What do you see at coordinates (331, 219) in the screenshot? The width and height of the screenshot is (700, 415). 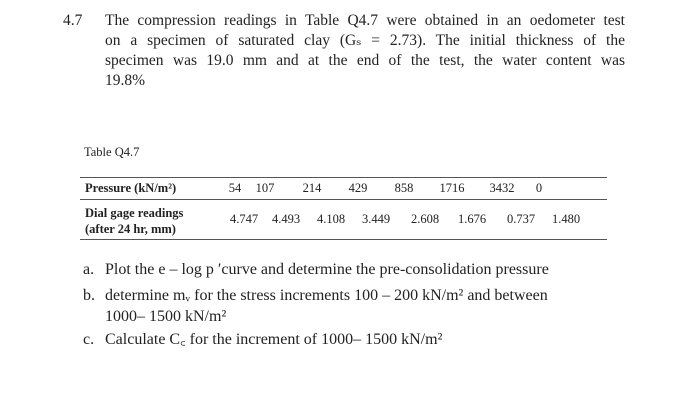 I see `dial-cell: 4.108` at bounding box center [331, 219].